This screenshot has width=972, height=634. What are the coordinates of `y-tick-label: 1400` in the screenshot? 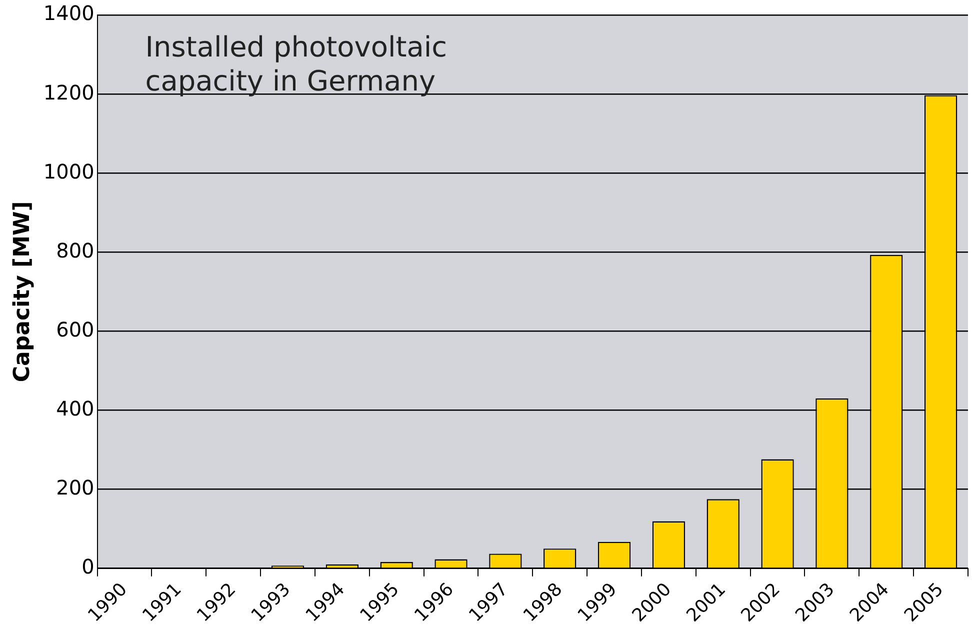 It's located at (68, 13).